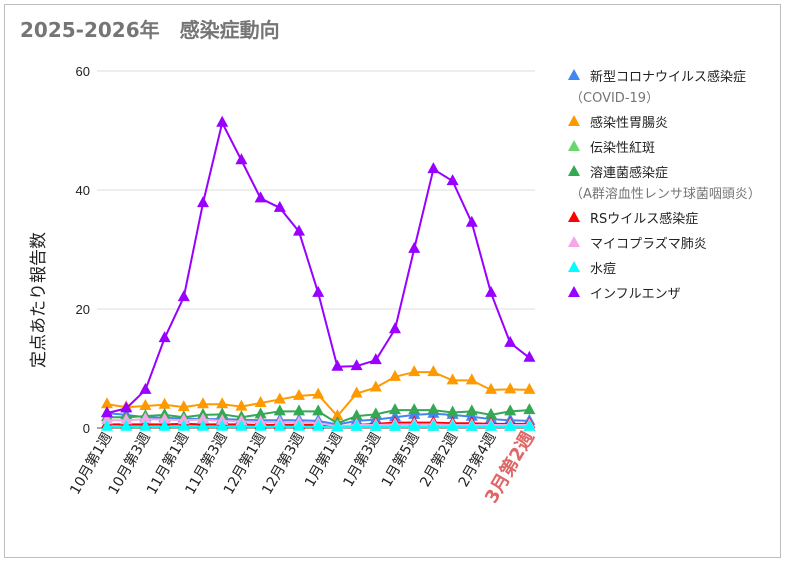 This screenshot has height=562, width=785. What do you see at coordinates (664, 267) in the screenshot?
I see `legend-item: 水痘` at bounding box center [664, 267].